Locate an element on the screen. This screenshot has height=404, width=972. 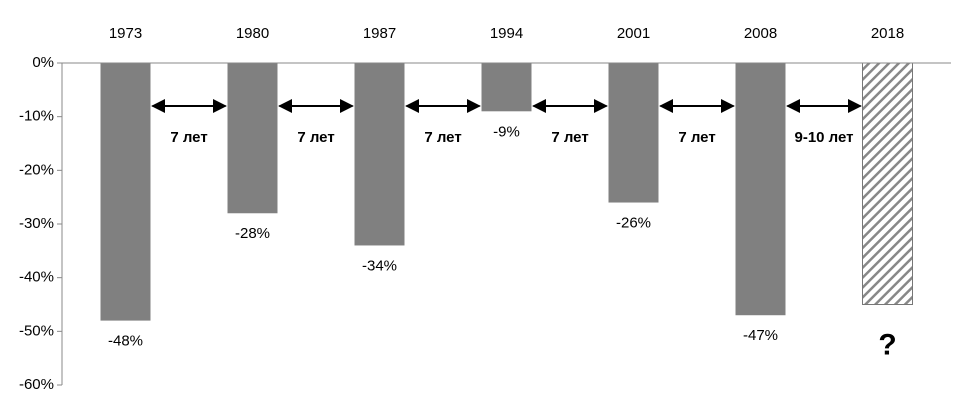
value-label: -9% is located at coordinates (506, 131).